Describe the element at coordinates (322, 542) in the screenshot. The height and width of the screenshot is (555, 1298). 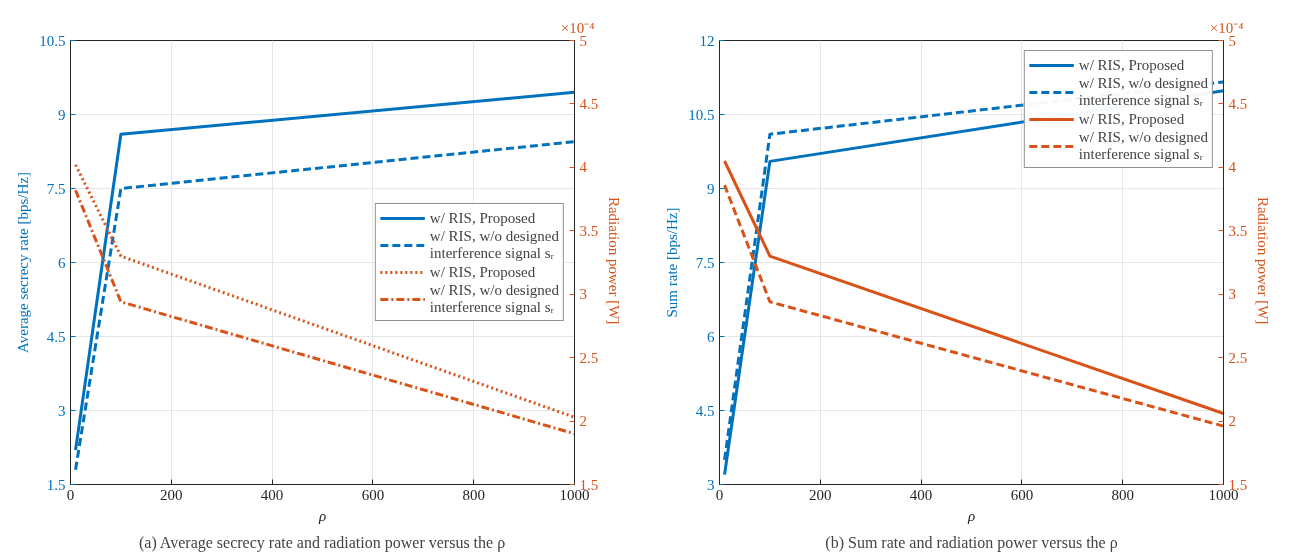
I see `text: (a) Average secrecy rate and radiation power versus the ρ` at that location.